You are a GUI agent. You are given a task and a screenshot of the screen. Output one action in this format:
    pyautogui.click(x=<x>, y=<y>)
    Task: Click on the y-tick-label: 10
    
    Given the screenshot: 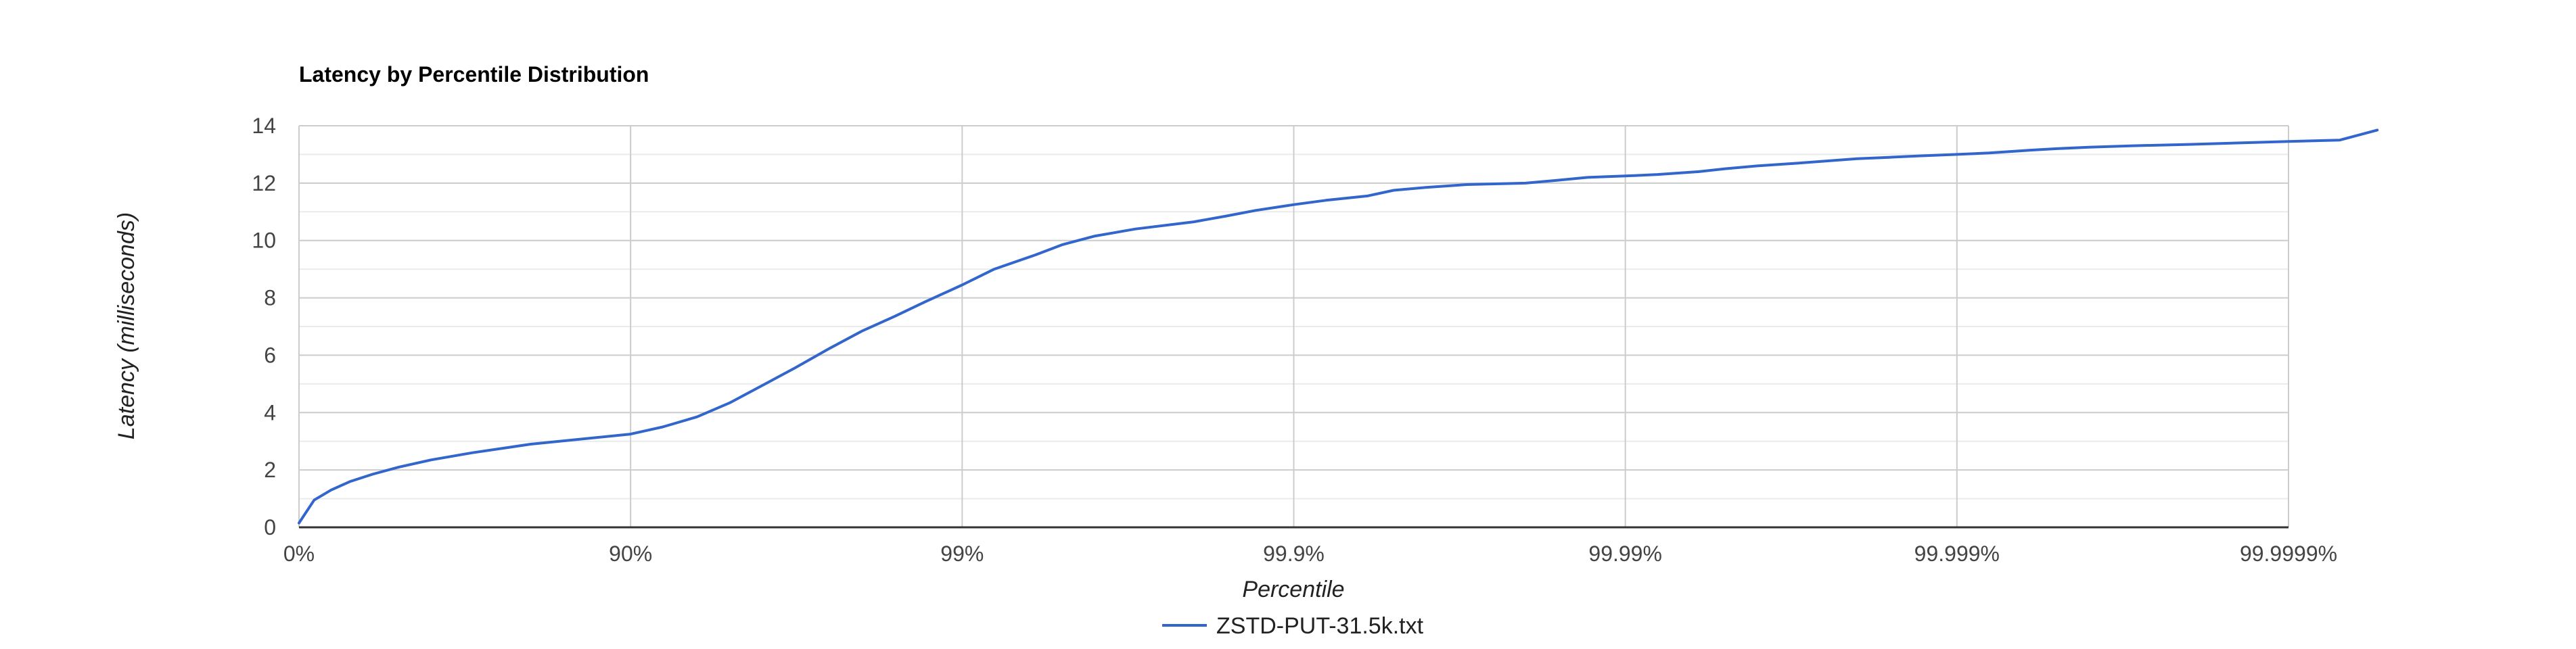 What is the action you would take?
    pyautogui.click(x=264, y=241)
    